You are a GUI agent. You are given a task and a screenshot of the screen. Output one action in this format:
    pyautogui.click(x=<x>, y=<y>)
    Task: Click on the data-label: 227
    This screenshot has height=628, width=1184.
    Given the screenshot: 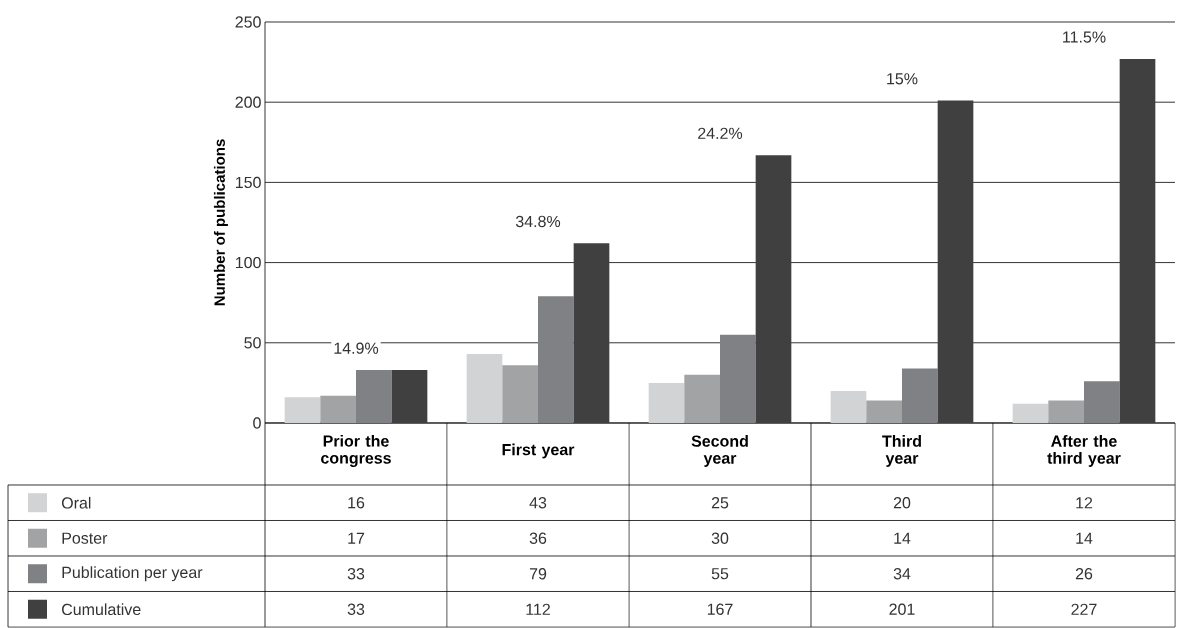 What is the action you would take?
    pyautogui.click(x=1084, y=609)
    